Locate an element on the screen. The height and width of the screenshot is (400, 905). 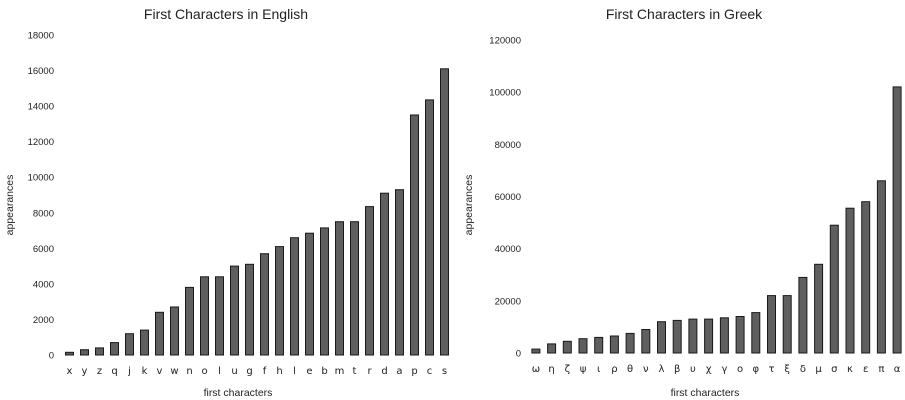
x-tick-label: ε is located at coordinates (865, 369).